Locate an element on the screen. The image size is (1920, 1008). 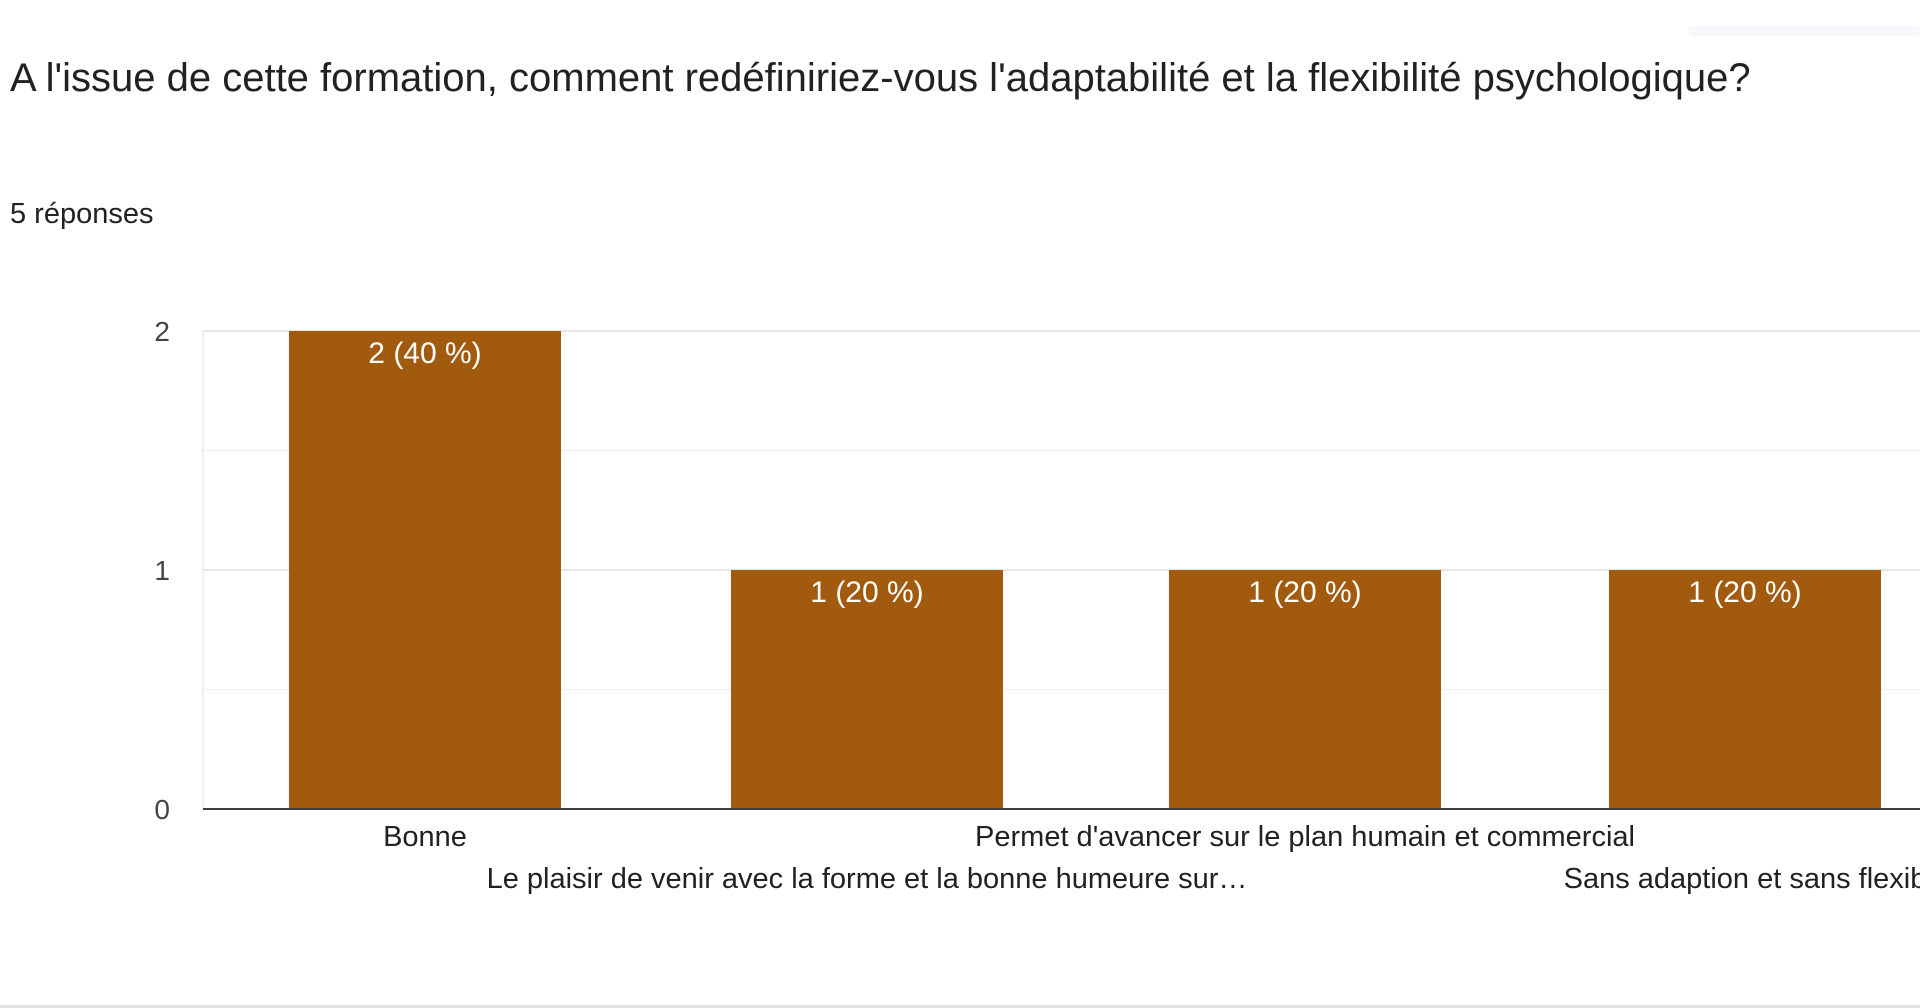
x-category-label: Bonne is located at coordinates (425, 837).